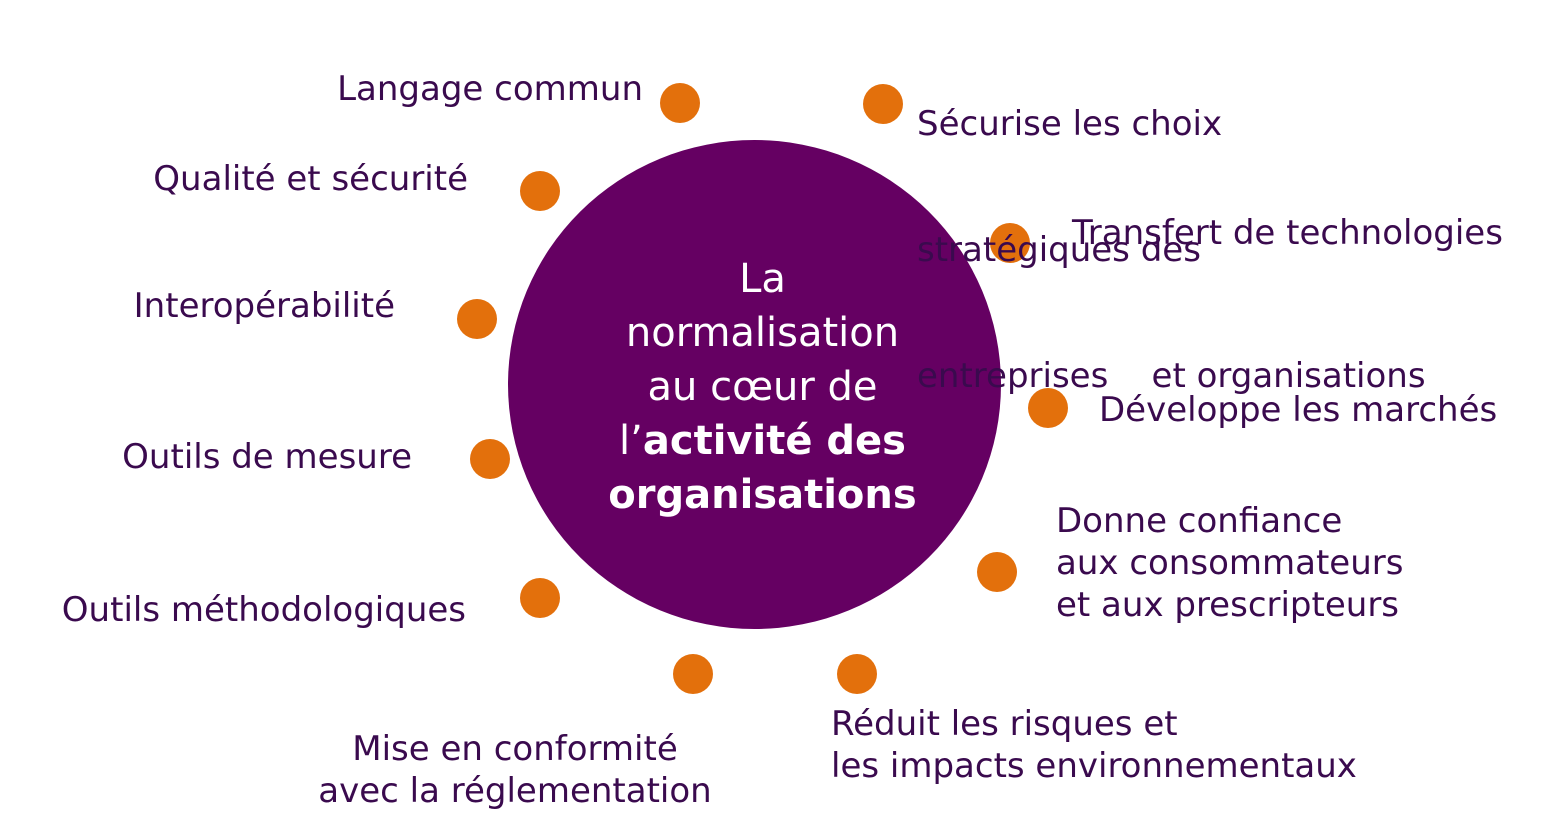  I want to click on center-line-4-bold: activité des, so click(774, 441).